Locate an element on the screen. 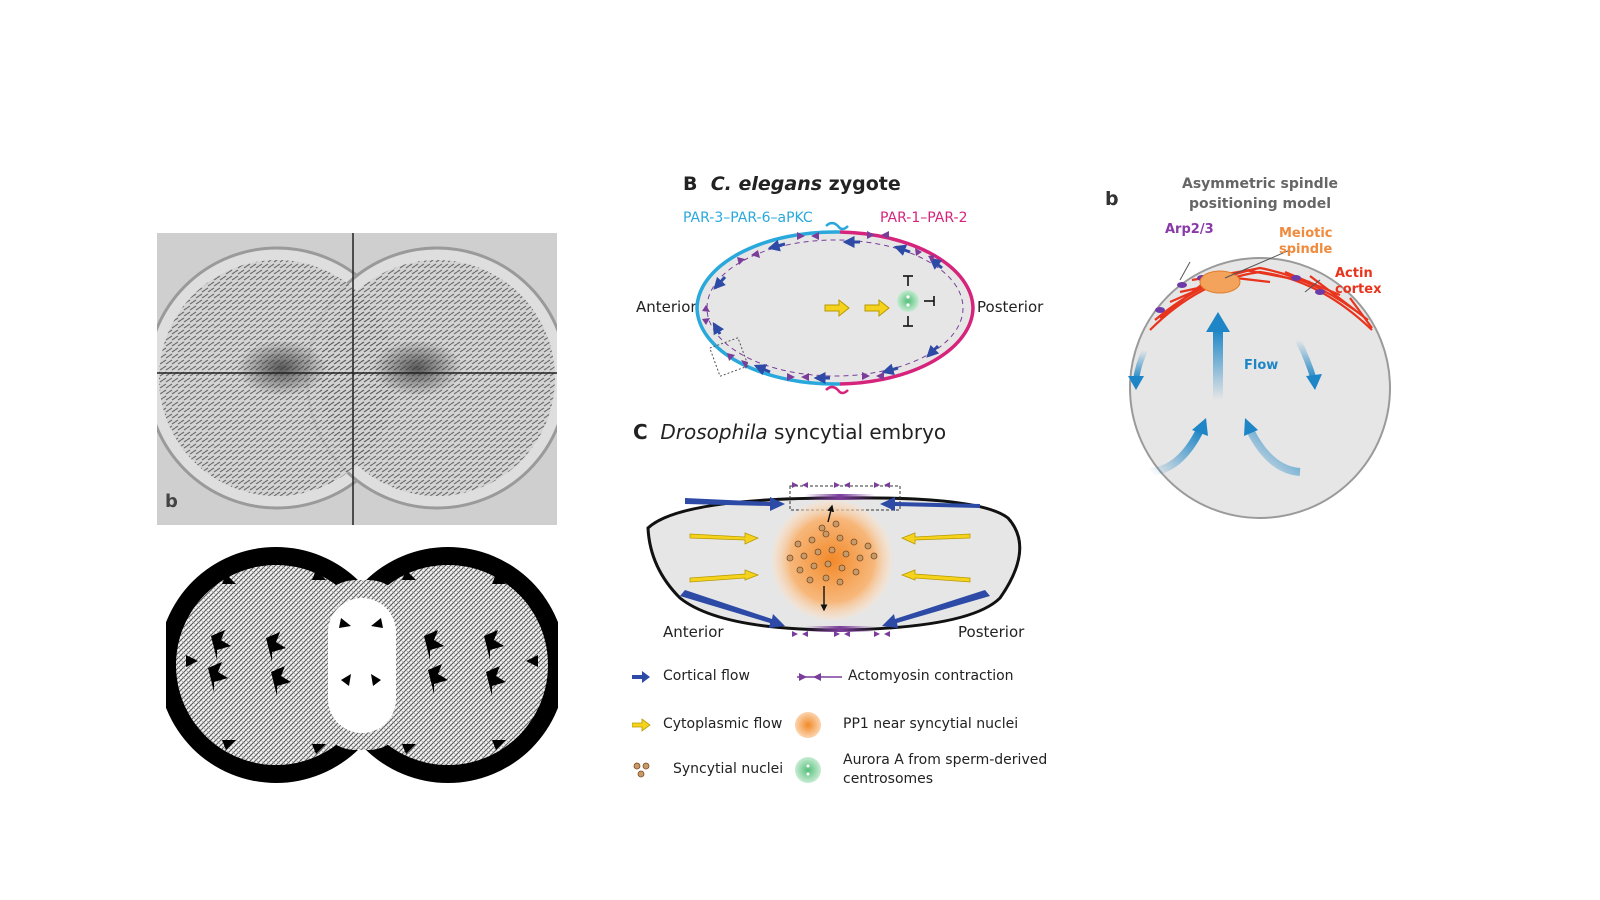  actomyosin-contraction-icon is located at coordinates (819, 677).